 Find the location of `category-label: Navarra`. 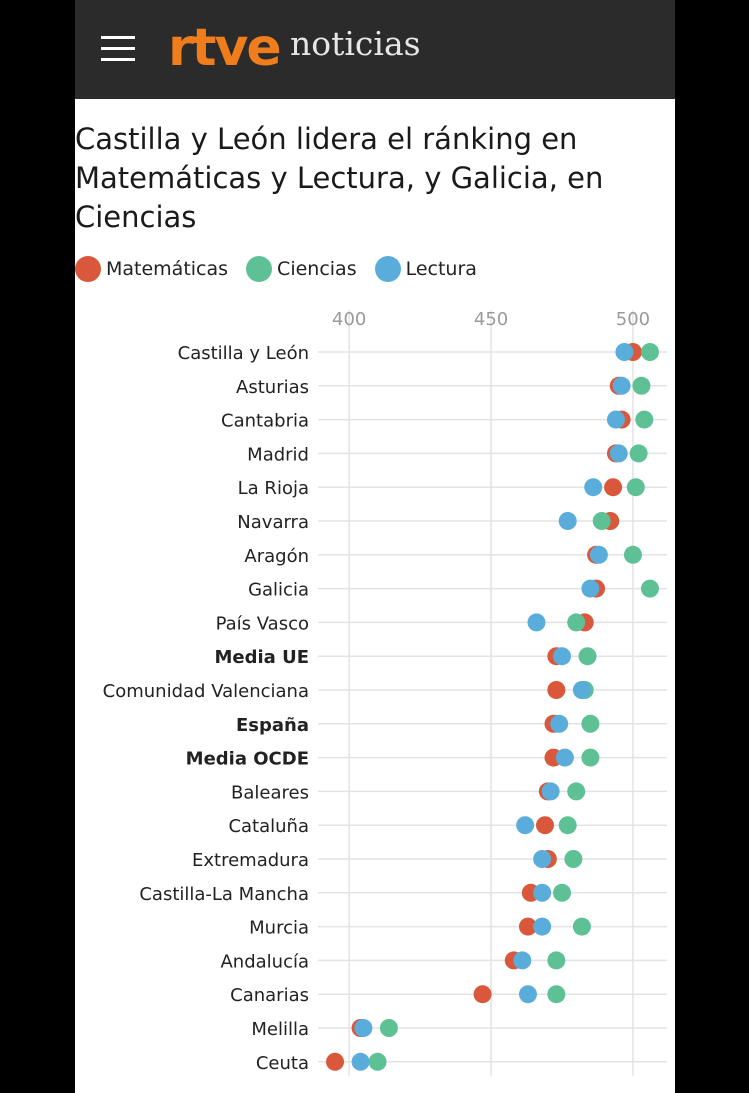

category-label: Navarra is located at coordinates (273, 522).